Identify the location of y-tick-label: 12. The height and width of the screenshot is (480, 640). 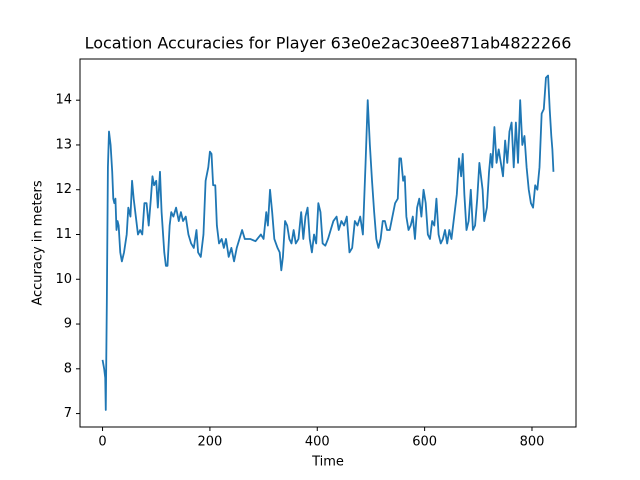
(63, 189).